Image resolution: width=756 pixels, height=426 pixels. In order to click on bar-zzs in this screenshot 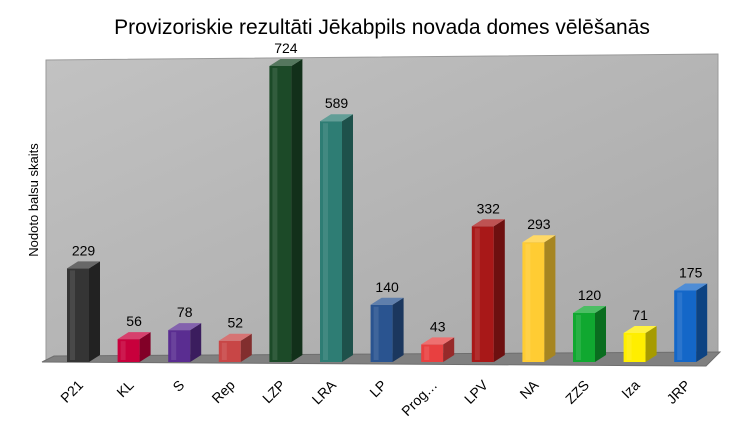, I will do `click(589, 333)`.